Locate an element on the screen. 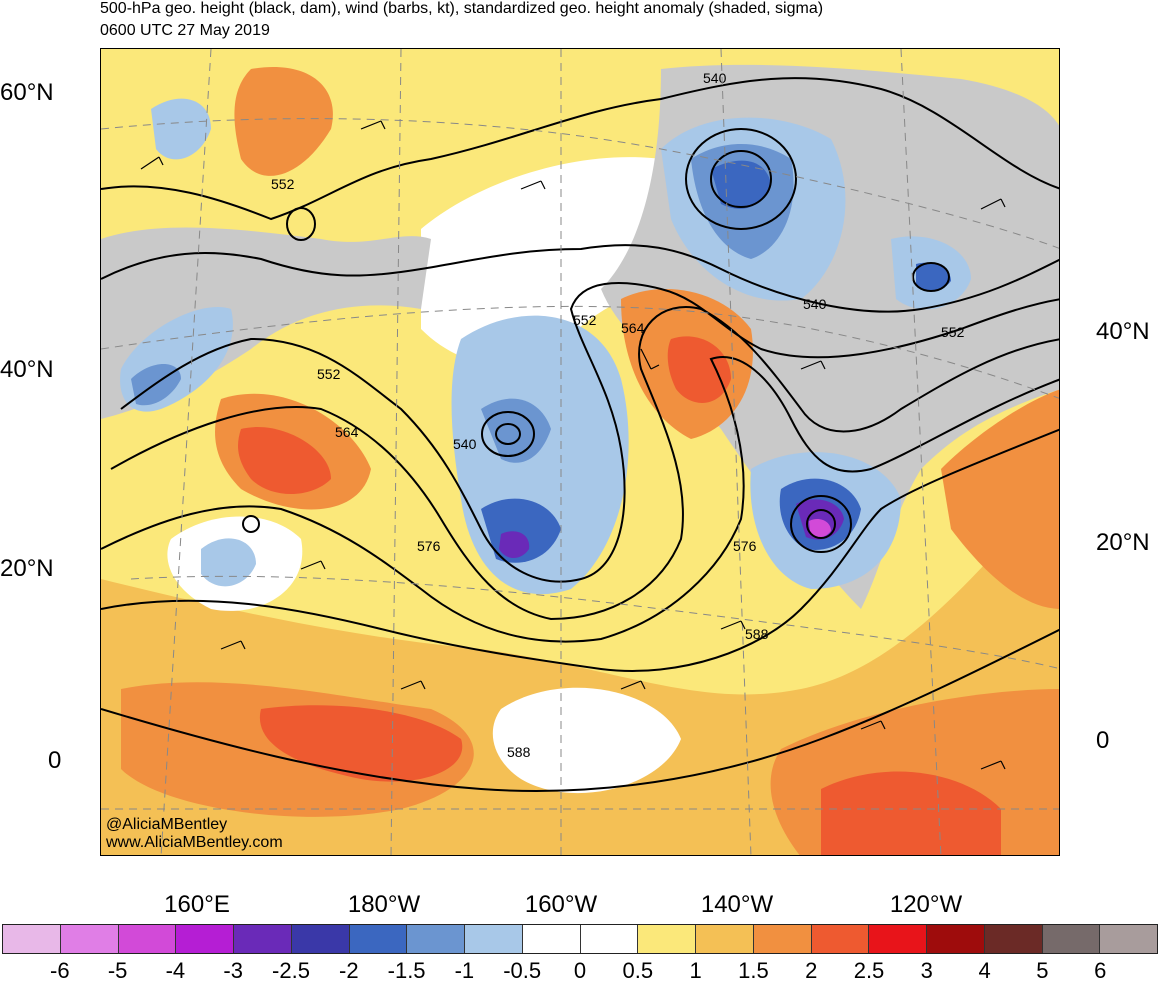 Image resolution: width=1160 pixels, height=984 pixels. colorbar-label: -2.5 is located at coordinates (291, 970).